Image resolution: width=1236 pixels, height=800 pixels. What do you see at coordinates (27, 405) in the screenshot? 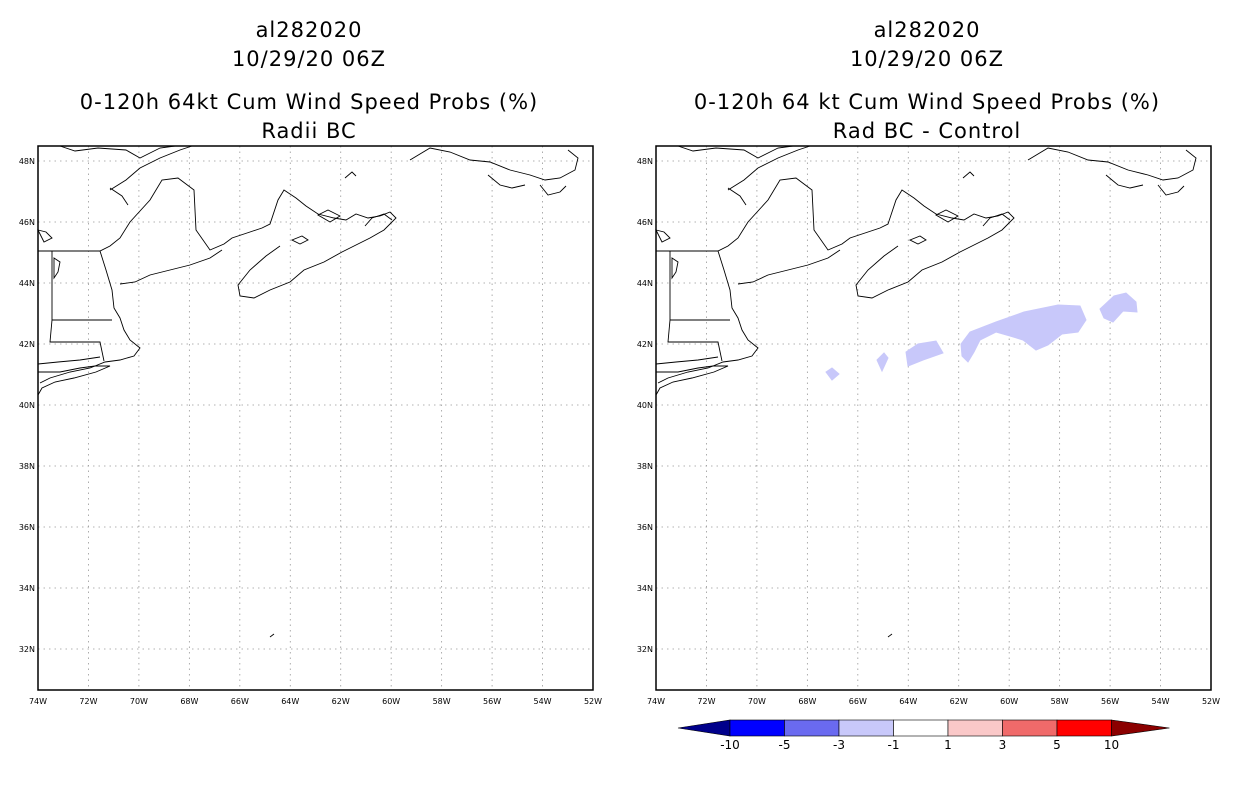
I see `left-lat-labels: 48N 46N 44N 42N 40N 38N 36N 34N 32N` at bounding box center [27, 405].